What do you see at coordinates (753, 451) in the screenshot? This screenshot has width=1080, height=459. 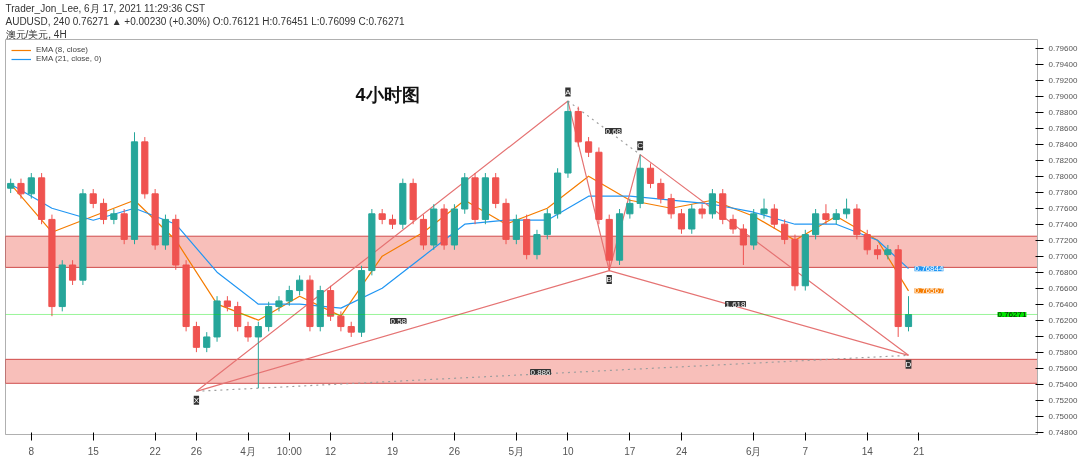 I see `x-tick-label: 6月` at bounding box center [753, 451].